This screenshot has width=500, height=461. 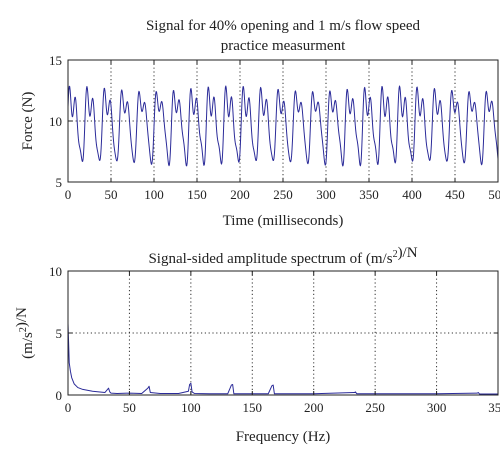 What do you see at coordinates (494, 194) in the screenshot?
I see `x-tick-label: 500` at bounding box center [494, 194].